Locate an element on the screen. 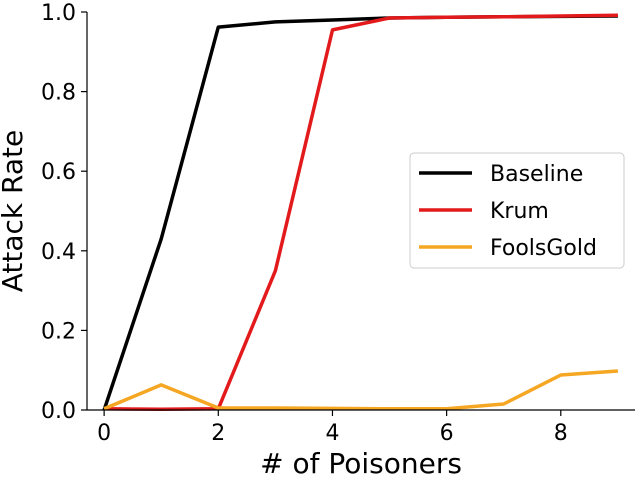 Image resolution: width=640 pixels, height=480 pixels. legend-frame is located at coordinates (517, 210).